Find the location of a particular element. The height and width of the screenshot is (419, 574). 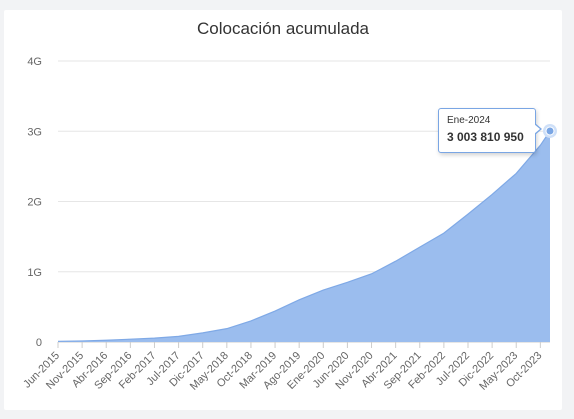

chart-title: Colocación acumulada is located at coordinates (283, 28).